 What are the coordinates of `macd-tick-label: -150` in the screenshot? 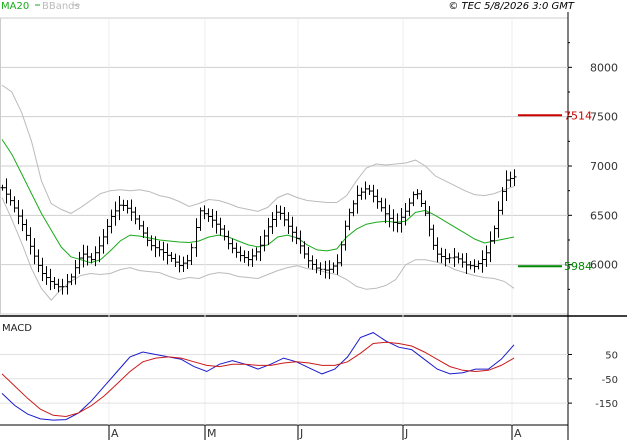 It's located at (606, 404).